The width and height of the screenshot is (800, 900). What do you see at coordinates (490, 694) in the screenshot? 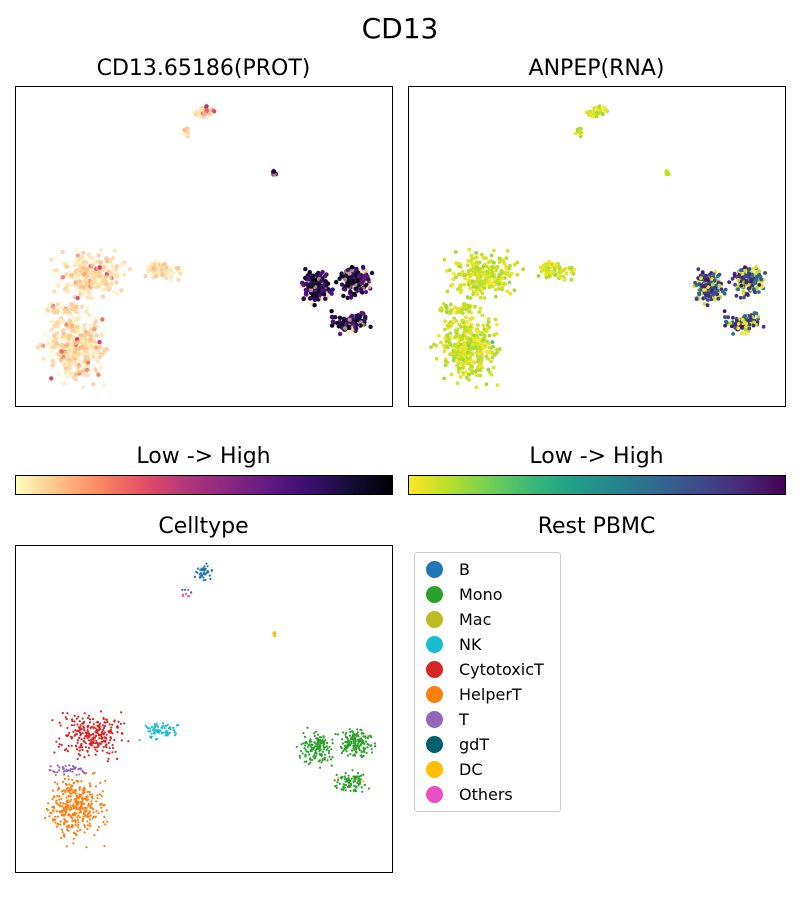
I see `legend-label: HelperT` at bounding box center [490, 694].